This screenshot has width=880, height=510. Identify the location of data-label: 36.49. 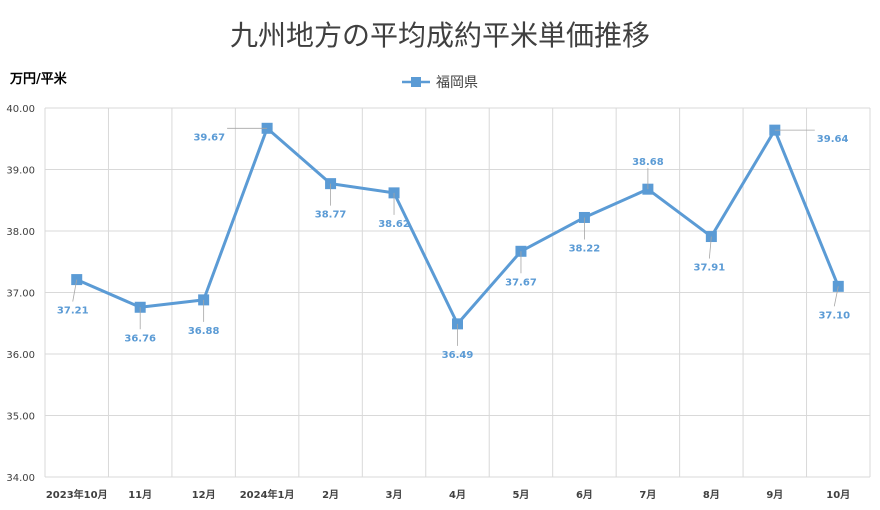
(458, 355).